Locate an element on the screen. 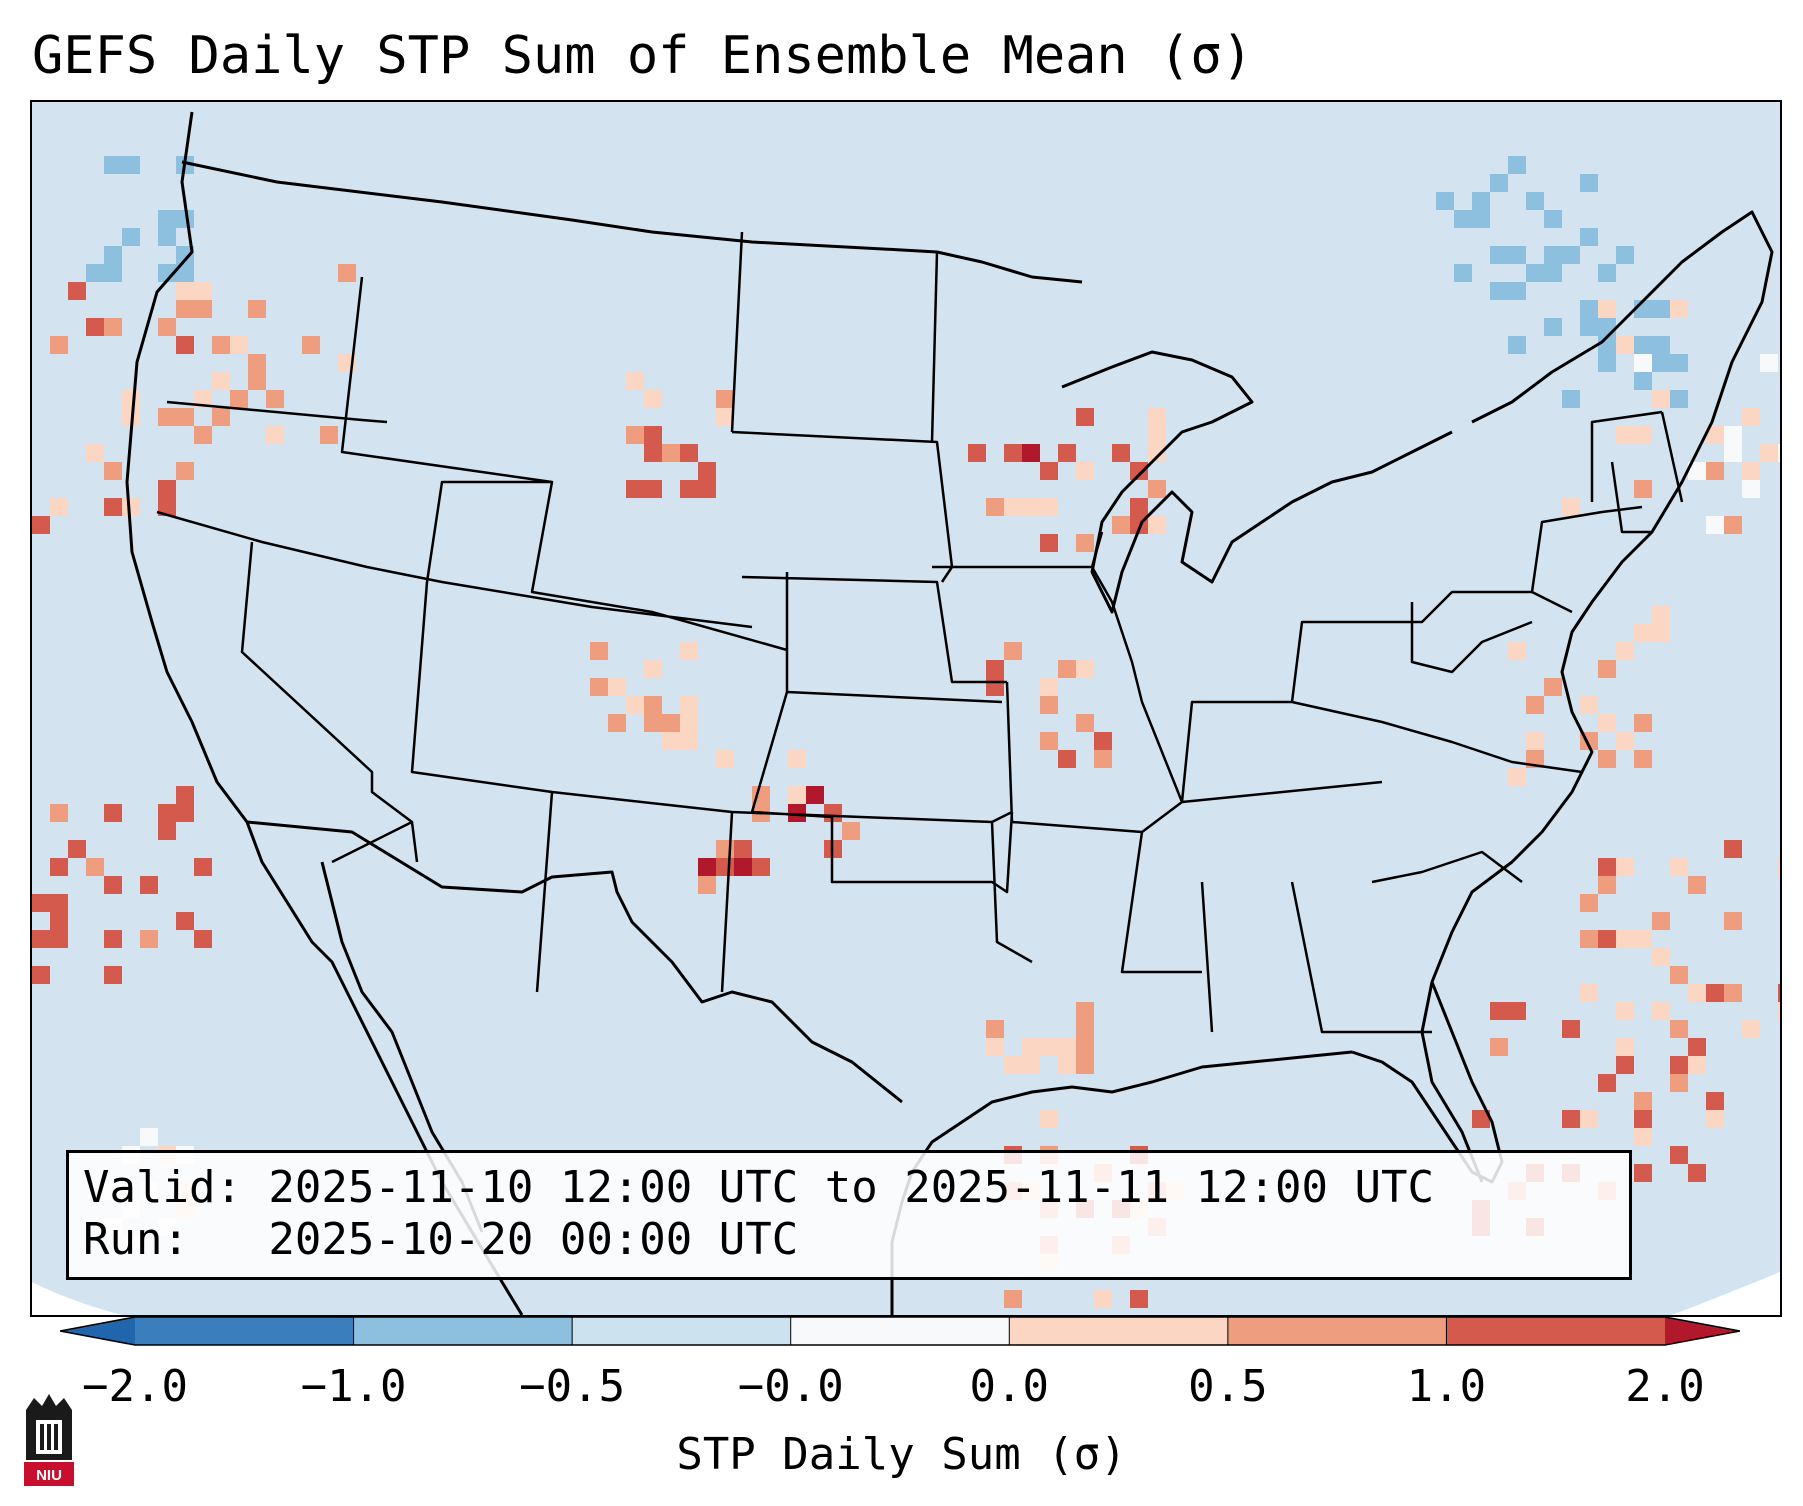 This screenshot has height=1506, width=1803. colorbar-tick-label: 2.0 is located at coordinates (1665, 1386).